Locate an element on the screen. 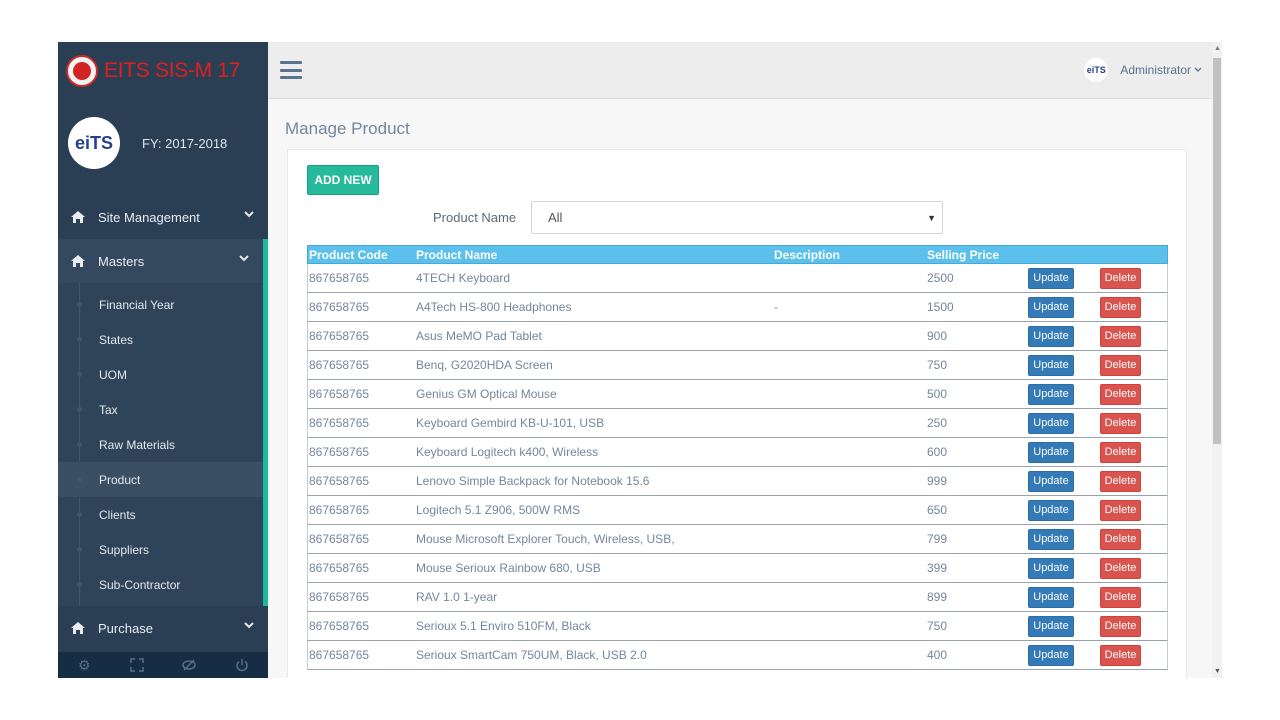  add-new-button: ADD NEW is located at coordinates (343, 180).